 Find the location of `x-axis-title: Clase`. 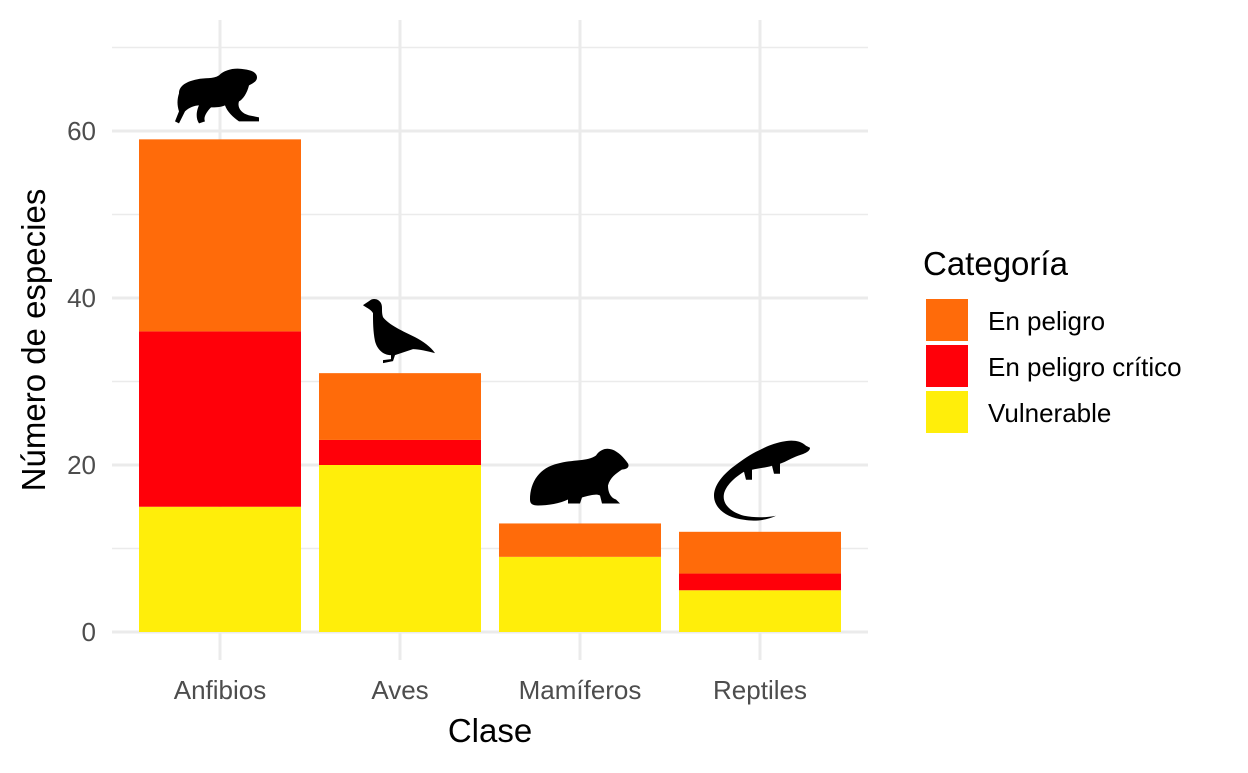

x-axis-title: Clase is located at coordinates (490, 730).